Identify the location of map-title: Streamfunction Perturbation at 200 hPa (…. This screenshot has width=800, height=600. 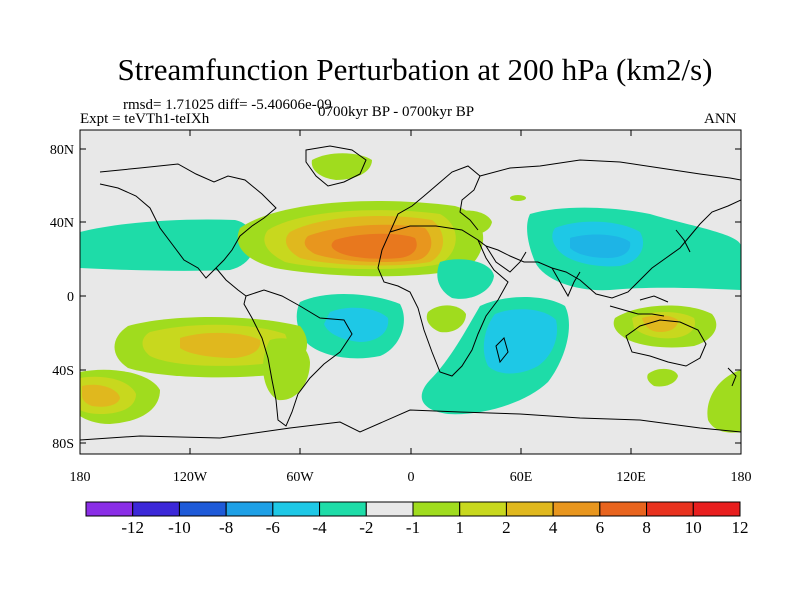
(415, 69).